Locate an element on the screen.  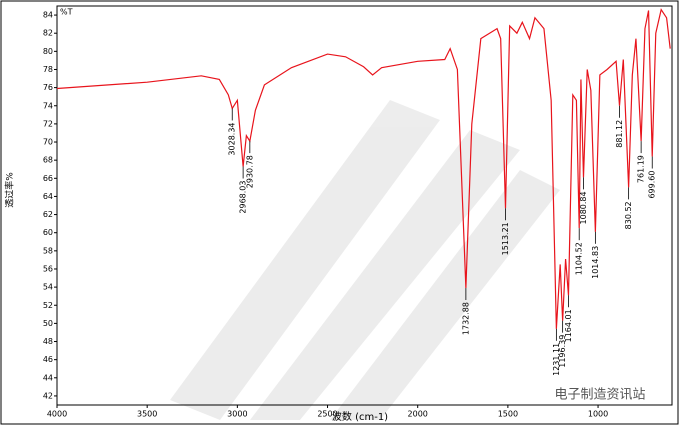
y-tick-label: 64 is located at coordinates (48, 196).